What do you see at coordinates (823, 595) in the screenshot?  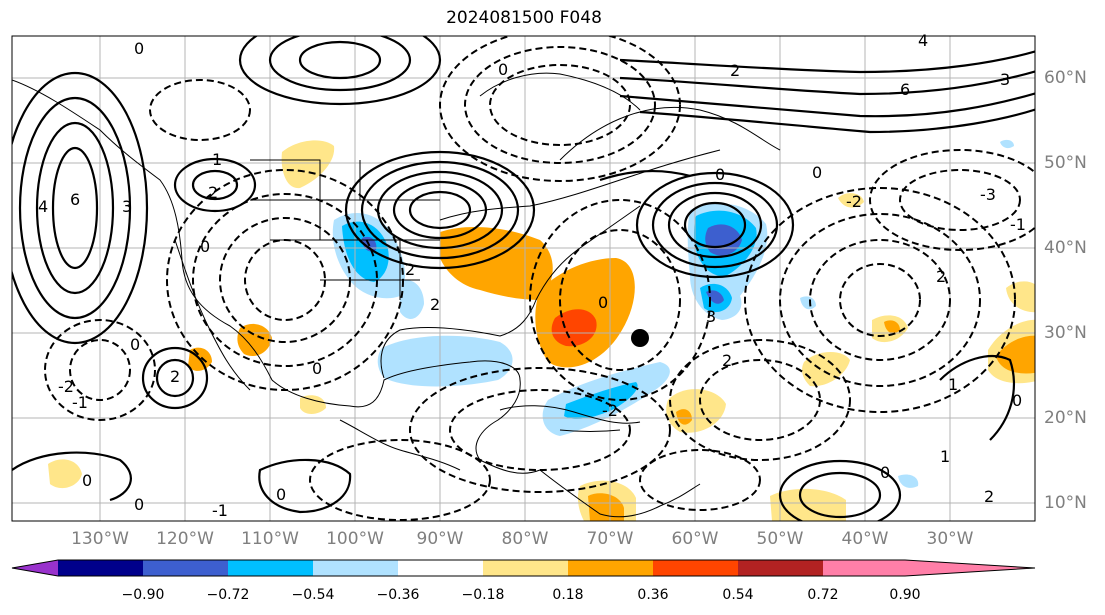 I see `colorbar-tick: 0.72` at bounding box center [823, 595].